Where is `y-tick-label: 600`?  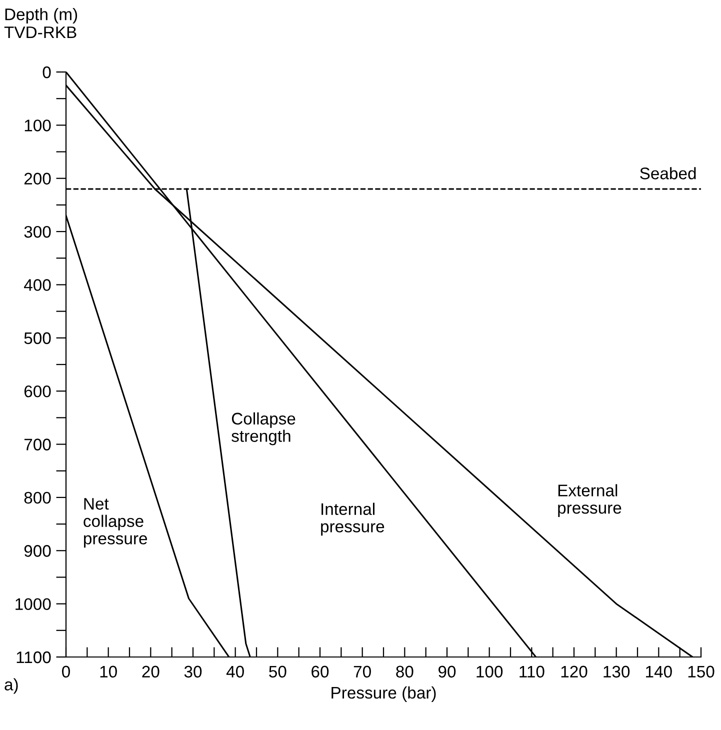 y-tick-label: 600 is located at coordinates (37, 391).